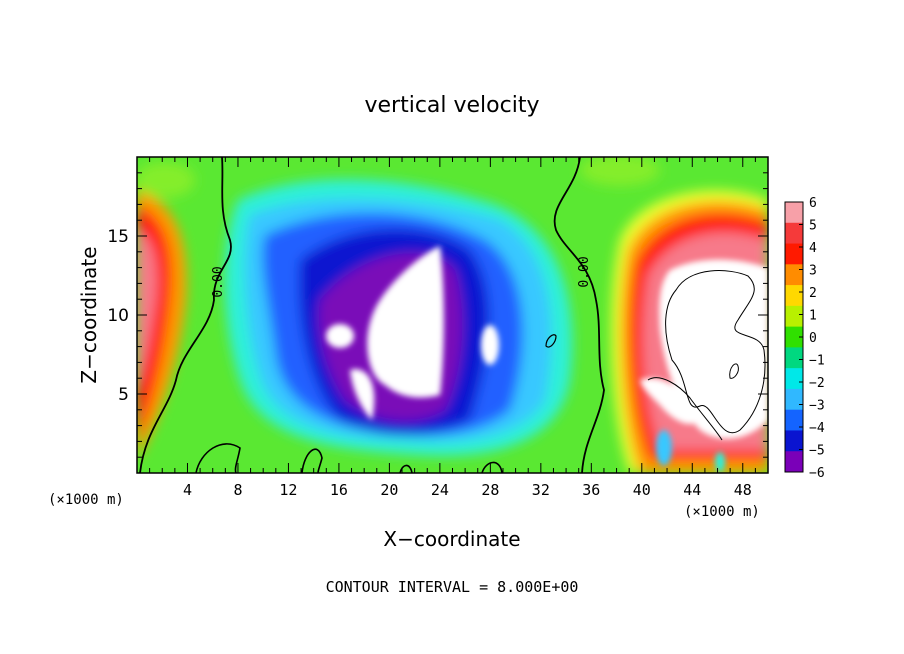 This screenshot has height=654, width=904. What do you see at coordinates (722, 512) in the screenshot?
I see `x-units-right: (×1000 m)` at bounding box center [722, 512].